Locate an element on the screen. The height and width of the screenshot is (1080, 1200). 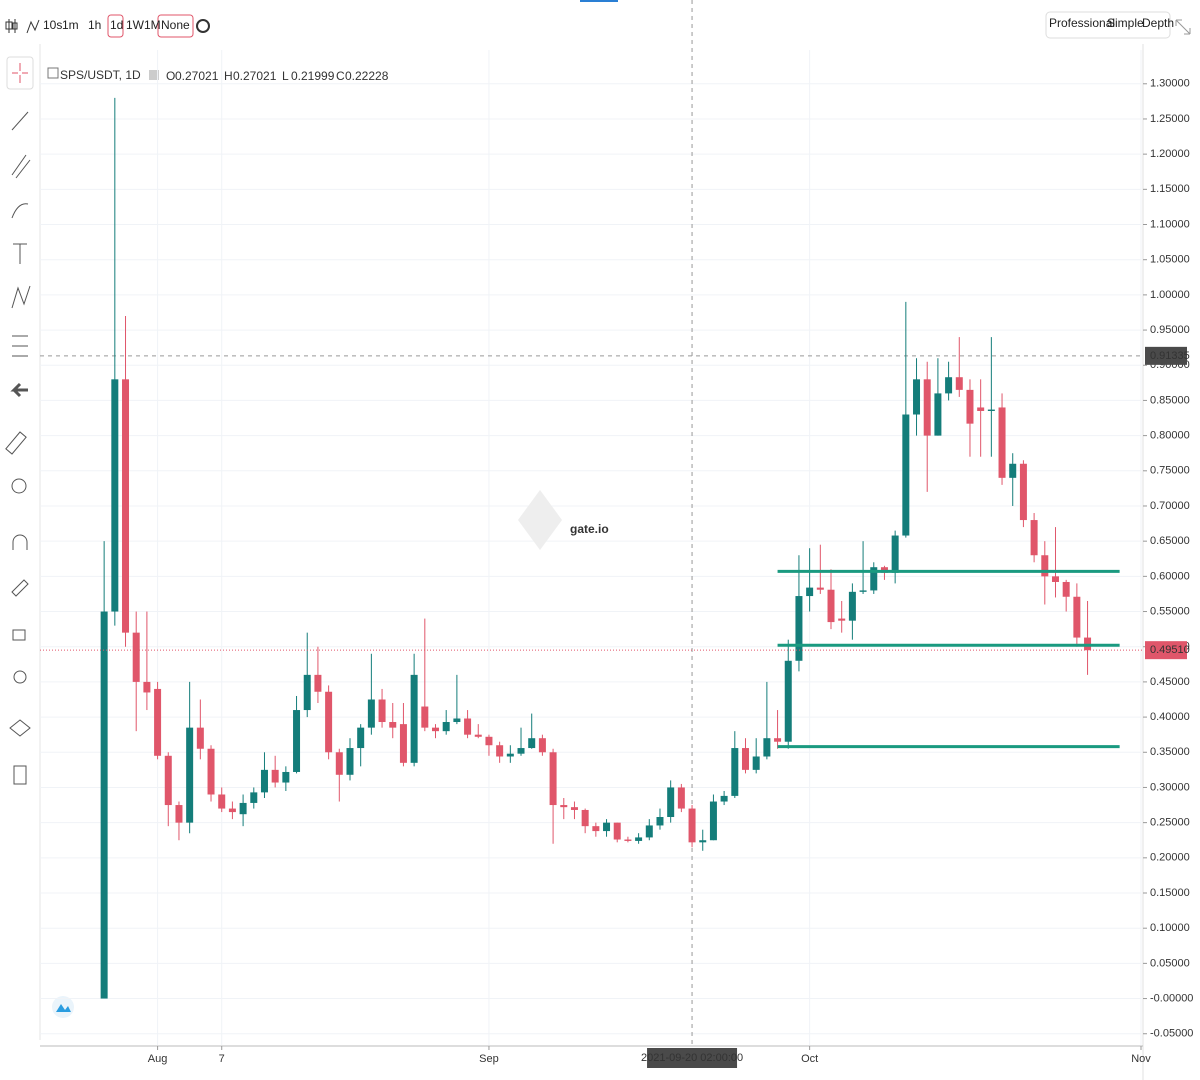
y-tick-label: 0.20000 is located at coordinates (1170, 858).